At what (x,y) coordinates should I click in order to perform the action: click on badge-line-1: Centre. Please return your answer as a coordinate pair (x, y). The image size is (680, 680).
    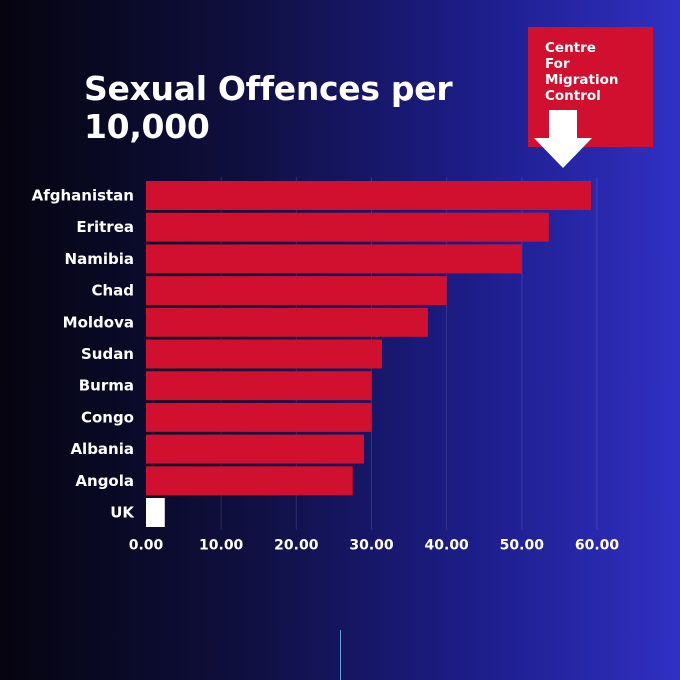
    Looking at the image, I should click on (570, 48).